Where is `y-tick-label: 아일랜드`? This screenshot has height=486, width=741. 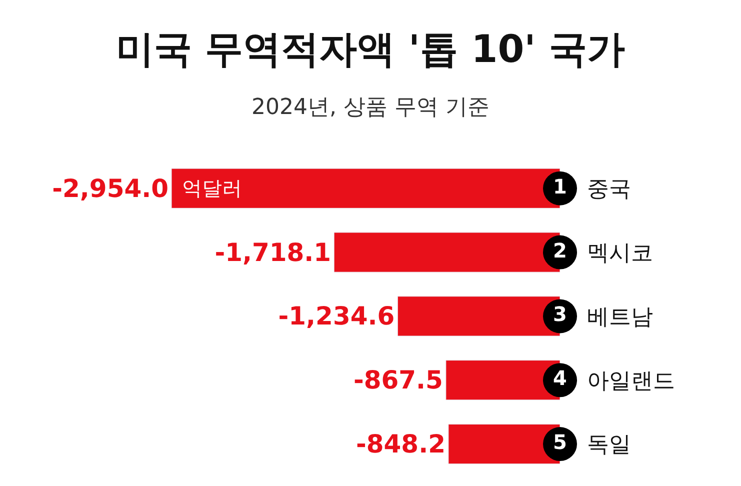 y-tick-label: 아일랜드 is located at coordinates (631, 381).